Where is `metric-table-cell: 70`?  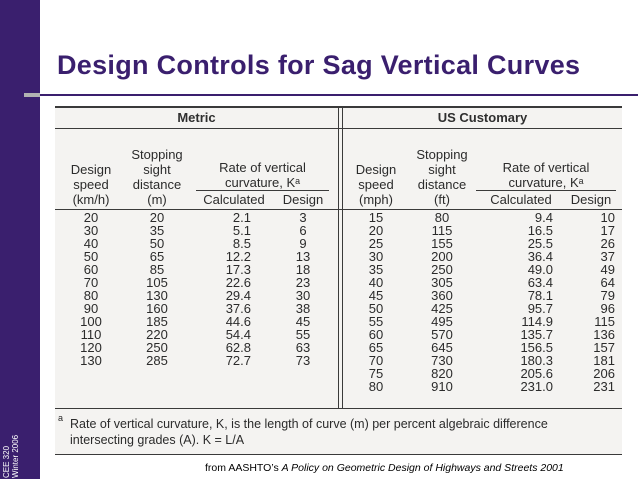
metric-table-cell: 70 is located at coordinates (91, 282).